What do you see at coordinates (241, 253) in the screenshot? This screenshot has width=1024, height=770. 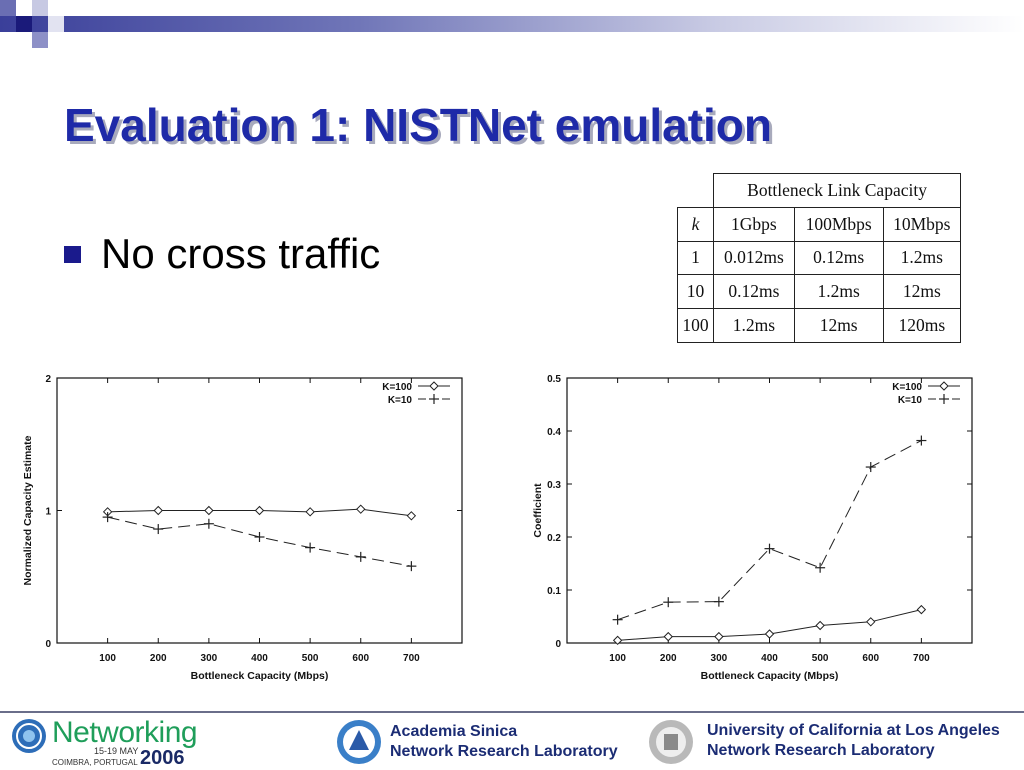 I see `bullet-text: No cross traffic` at bounding box center [241, 253].